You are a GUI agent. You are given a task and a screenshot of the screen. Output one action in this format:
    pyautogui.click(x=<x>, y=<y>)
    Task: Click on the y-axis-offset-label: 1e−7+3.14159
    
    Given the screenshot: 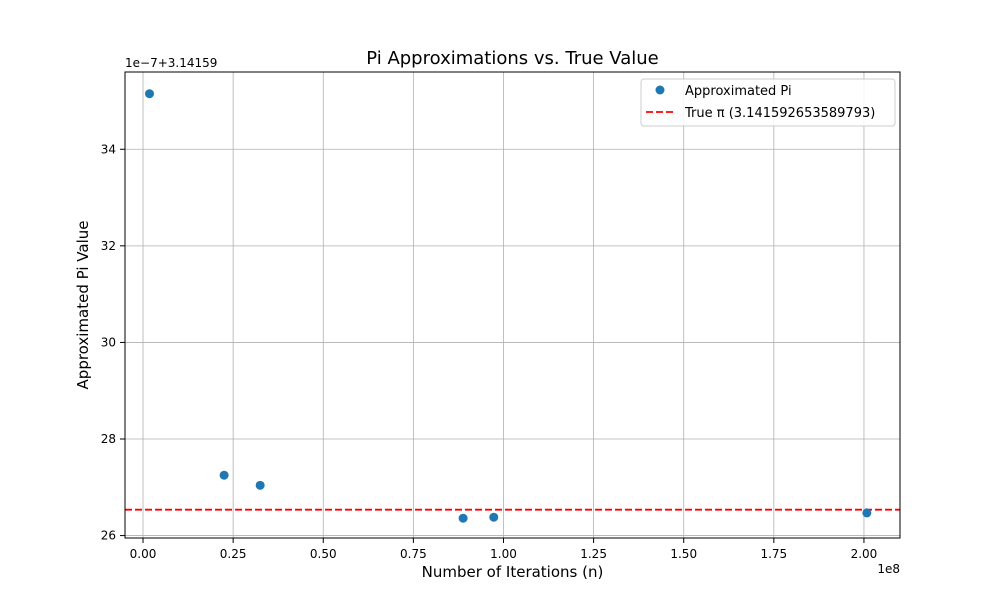 What is the action you would take?
    pyautogui.click(x=171, y=63)
    